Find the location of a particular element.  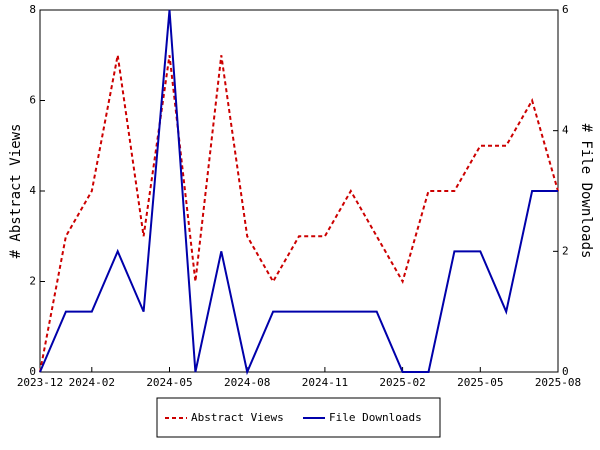

y2-tick-label: 0 is located at coordinates (565, 371).